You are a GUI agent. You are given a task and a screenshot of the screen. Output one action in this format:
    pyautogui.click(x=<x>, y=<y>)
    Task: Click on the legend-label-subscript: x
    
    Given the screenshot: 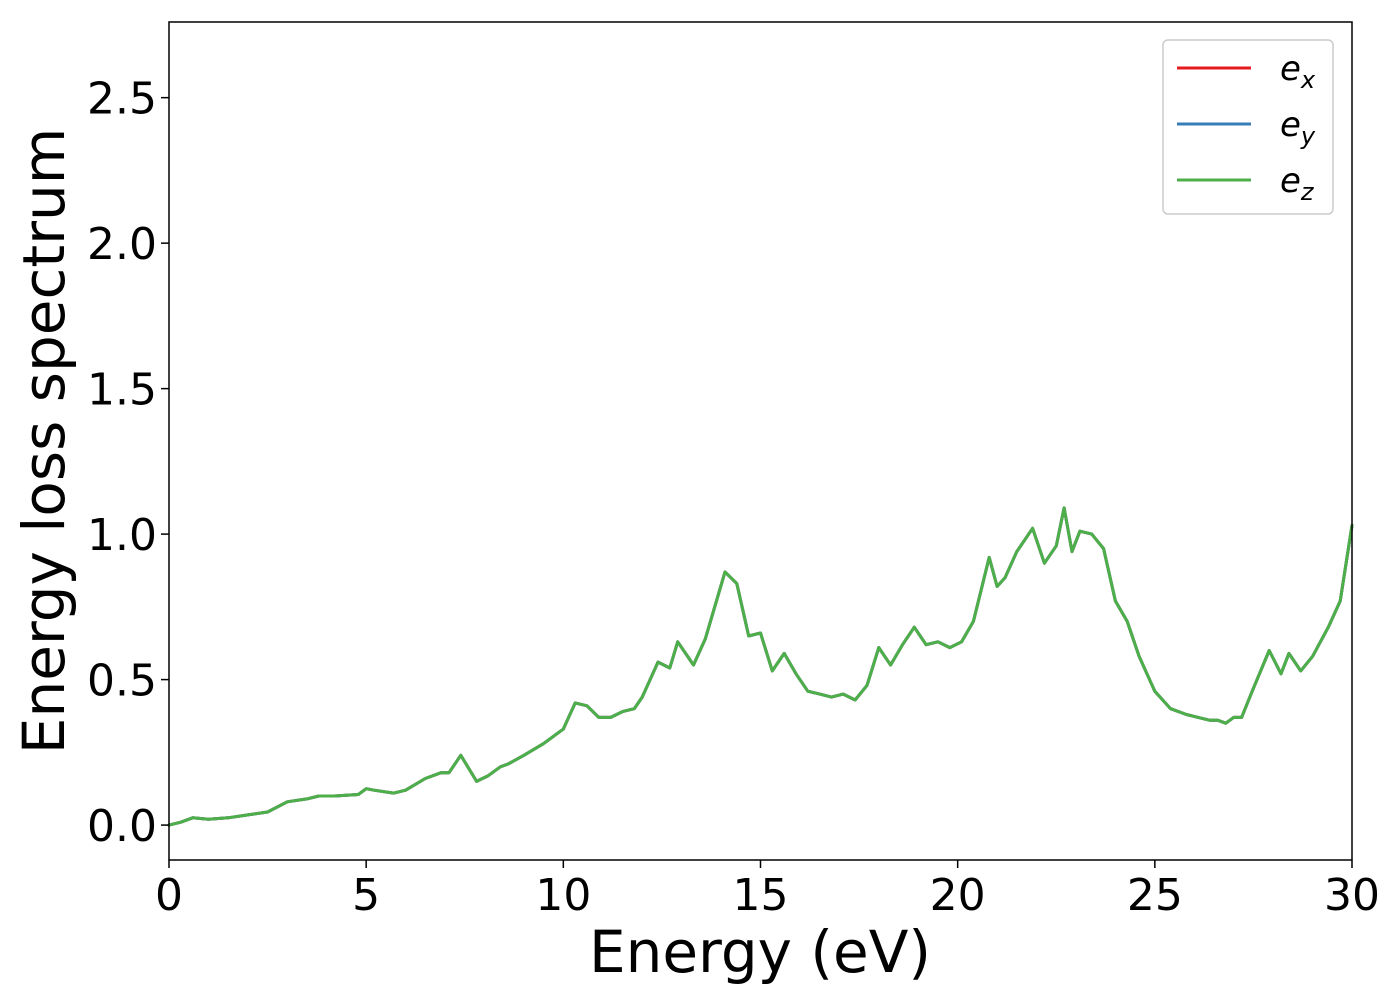 What is the action you would take?
    pyautogui.click(x=1308, y=80)
    